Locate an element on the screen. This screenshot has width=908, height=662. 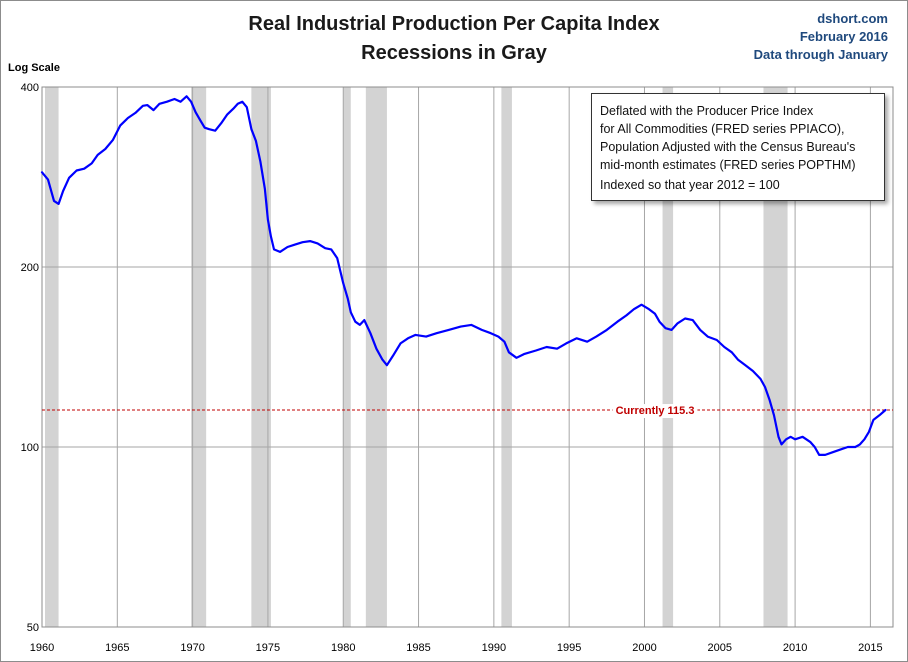
y-tick-label-400: 400 is located at coordinates (30, 88).